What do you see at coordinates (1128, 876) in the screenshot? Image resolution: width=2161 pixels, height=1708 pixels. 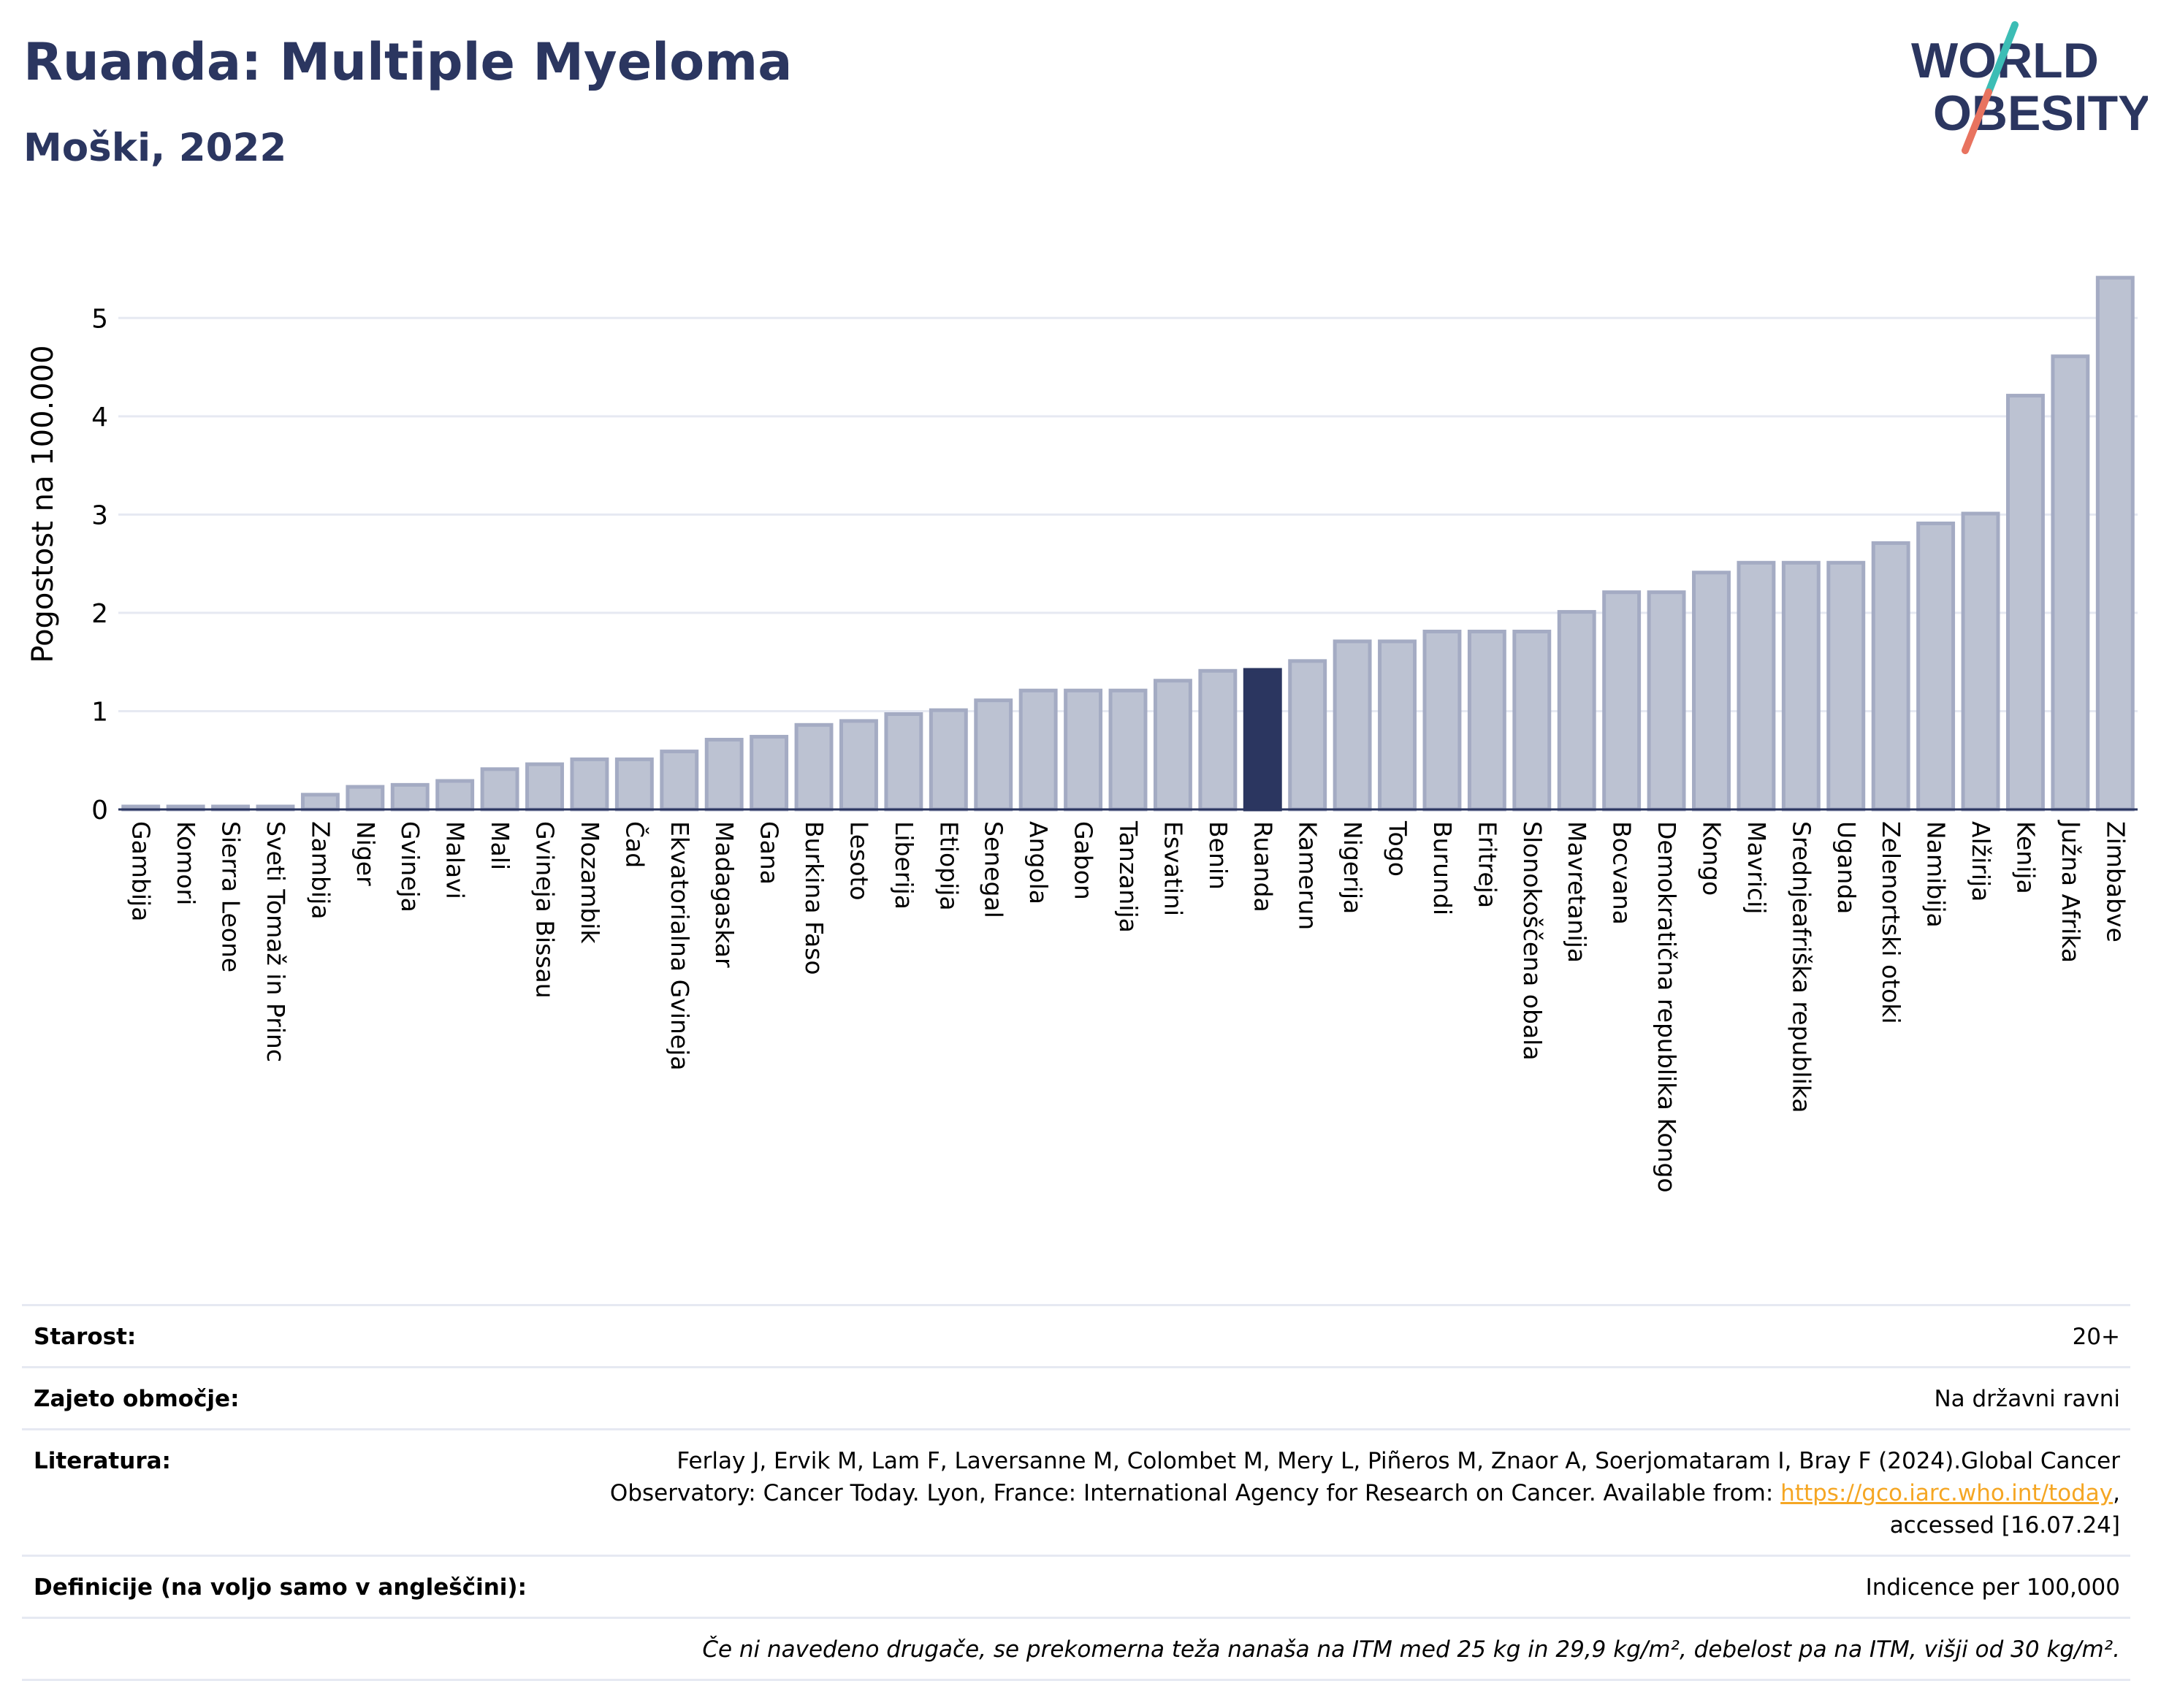 I see `x-tick-label: Tanzanija` at bounding box center [1128, 876].